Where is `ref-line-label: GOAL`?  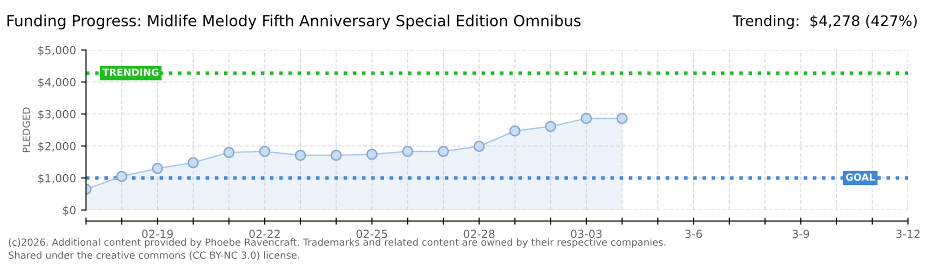
ref-line-label: GOAL is located at coordinates (860, 177).